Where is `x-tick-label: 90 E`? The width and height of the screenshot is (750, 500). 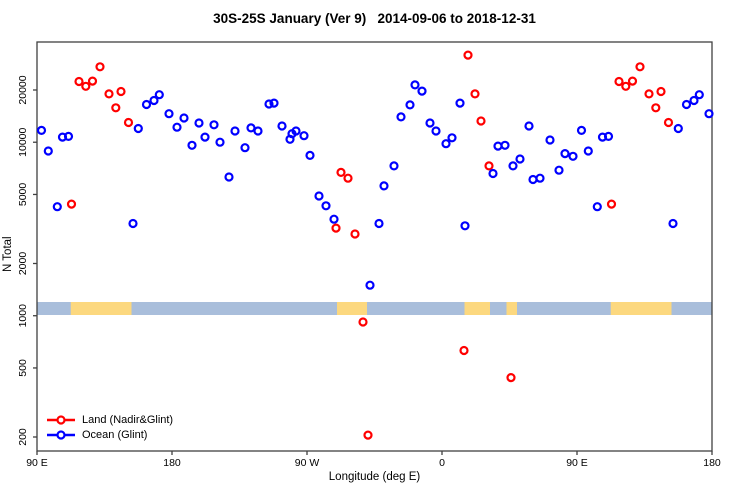 x-tick-label: 90 E is located at coordinates (37, 463).